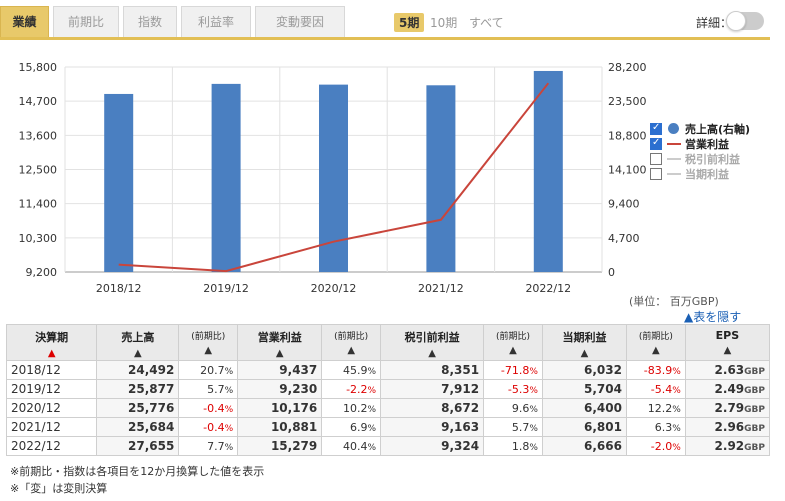  What do you see at coordinates (432, 446) in the screenshot?
I see `cell-pretax: 9,324` at bounding box center [432, 446].